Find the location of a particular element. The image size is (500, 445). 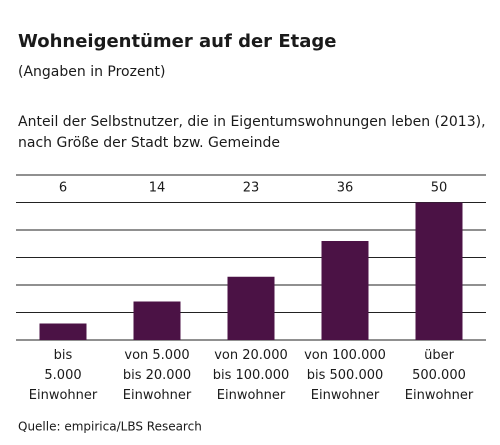

description: nach Größe der Stadt bzw. Gemeinde is located at coordinates (149, 143).